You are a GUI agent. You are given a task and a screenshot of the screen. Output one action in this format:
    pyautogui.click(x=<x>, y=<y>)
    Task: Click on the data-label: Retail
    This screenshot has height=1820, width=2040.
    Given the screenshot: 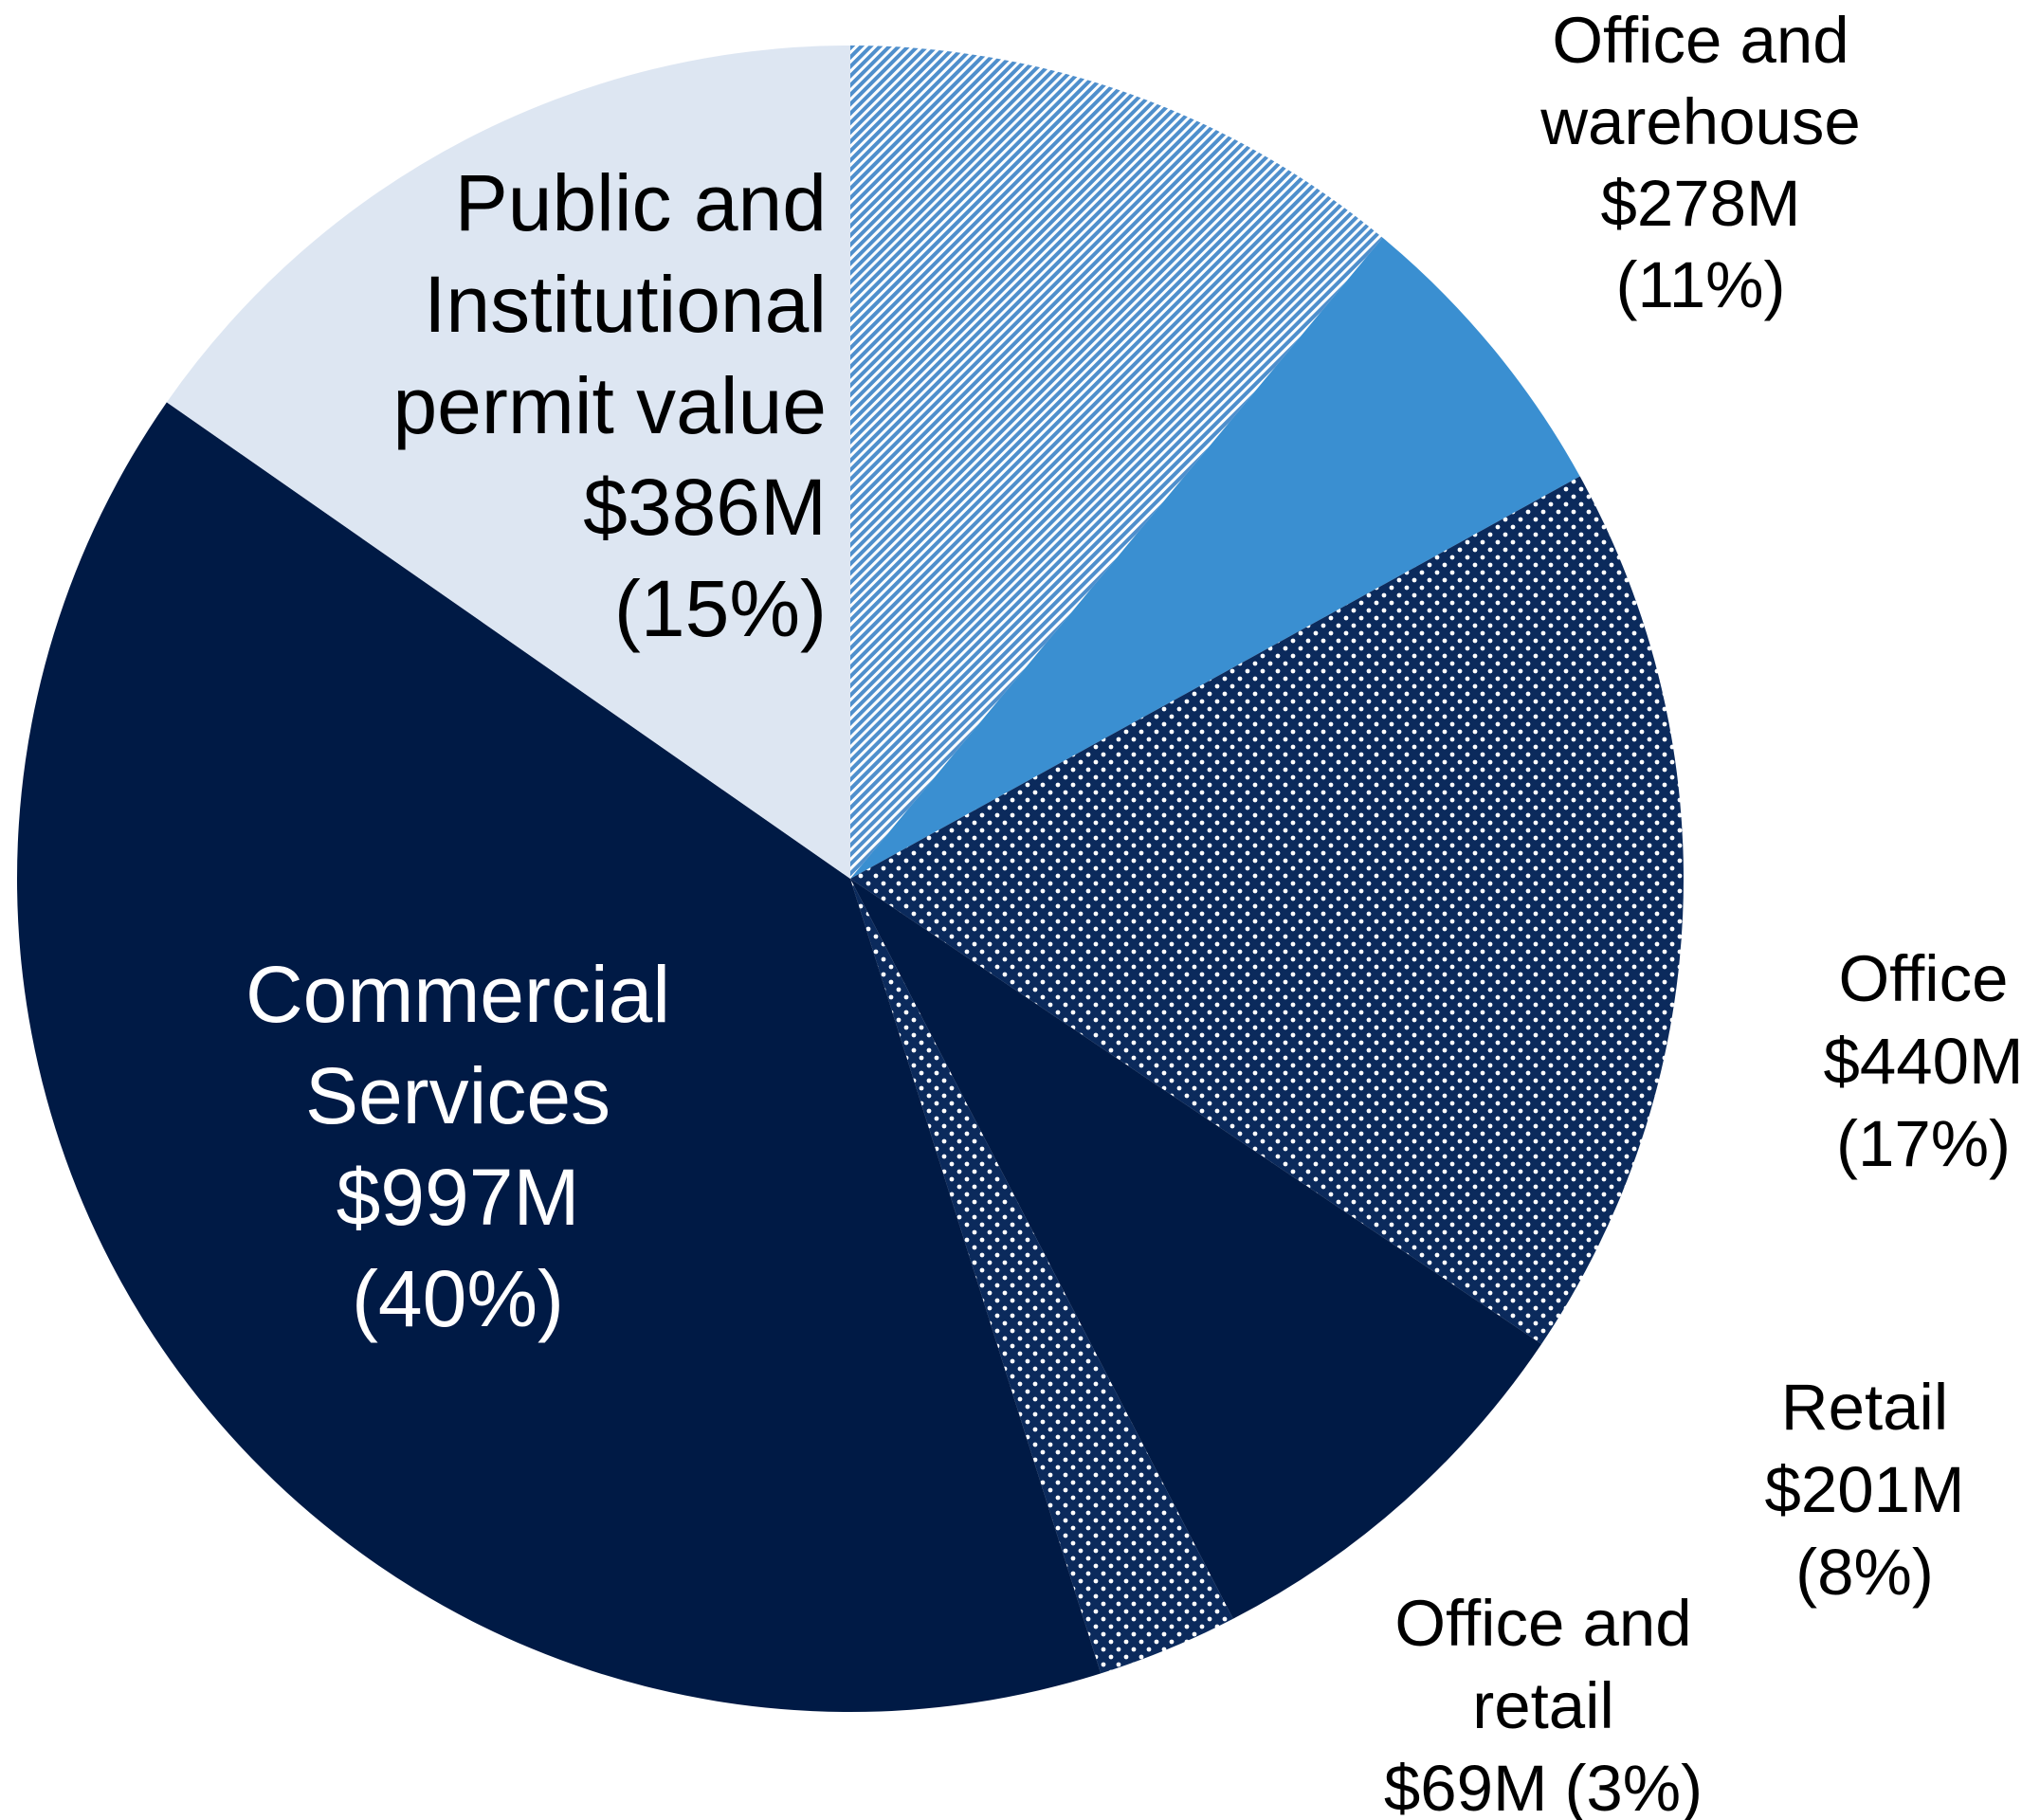 What is the action you would take?
    pyautogui.click(x=1865, y=1407)
    